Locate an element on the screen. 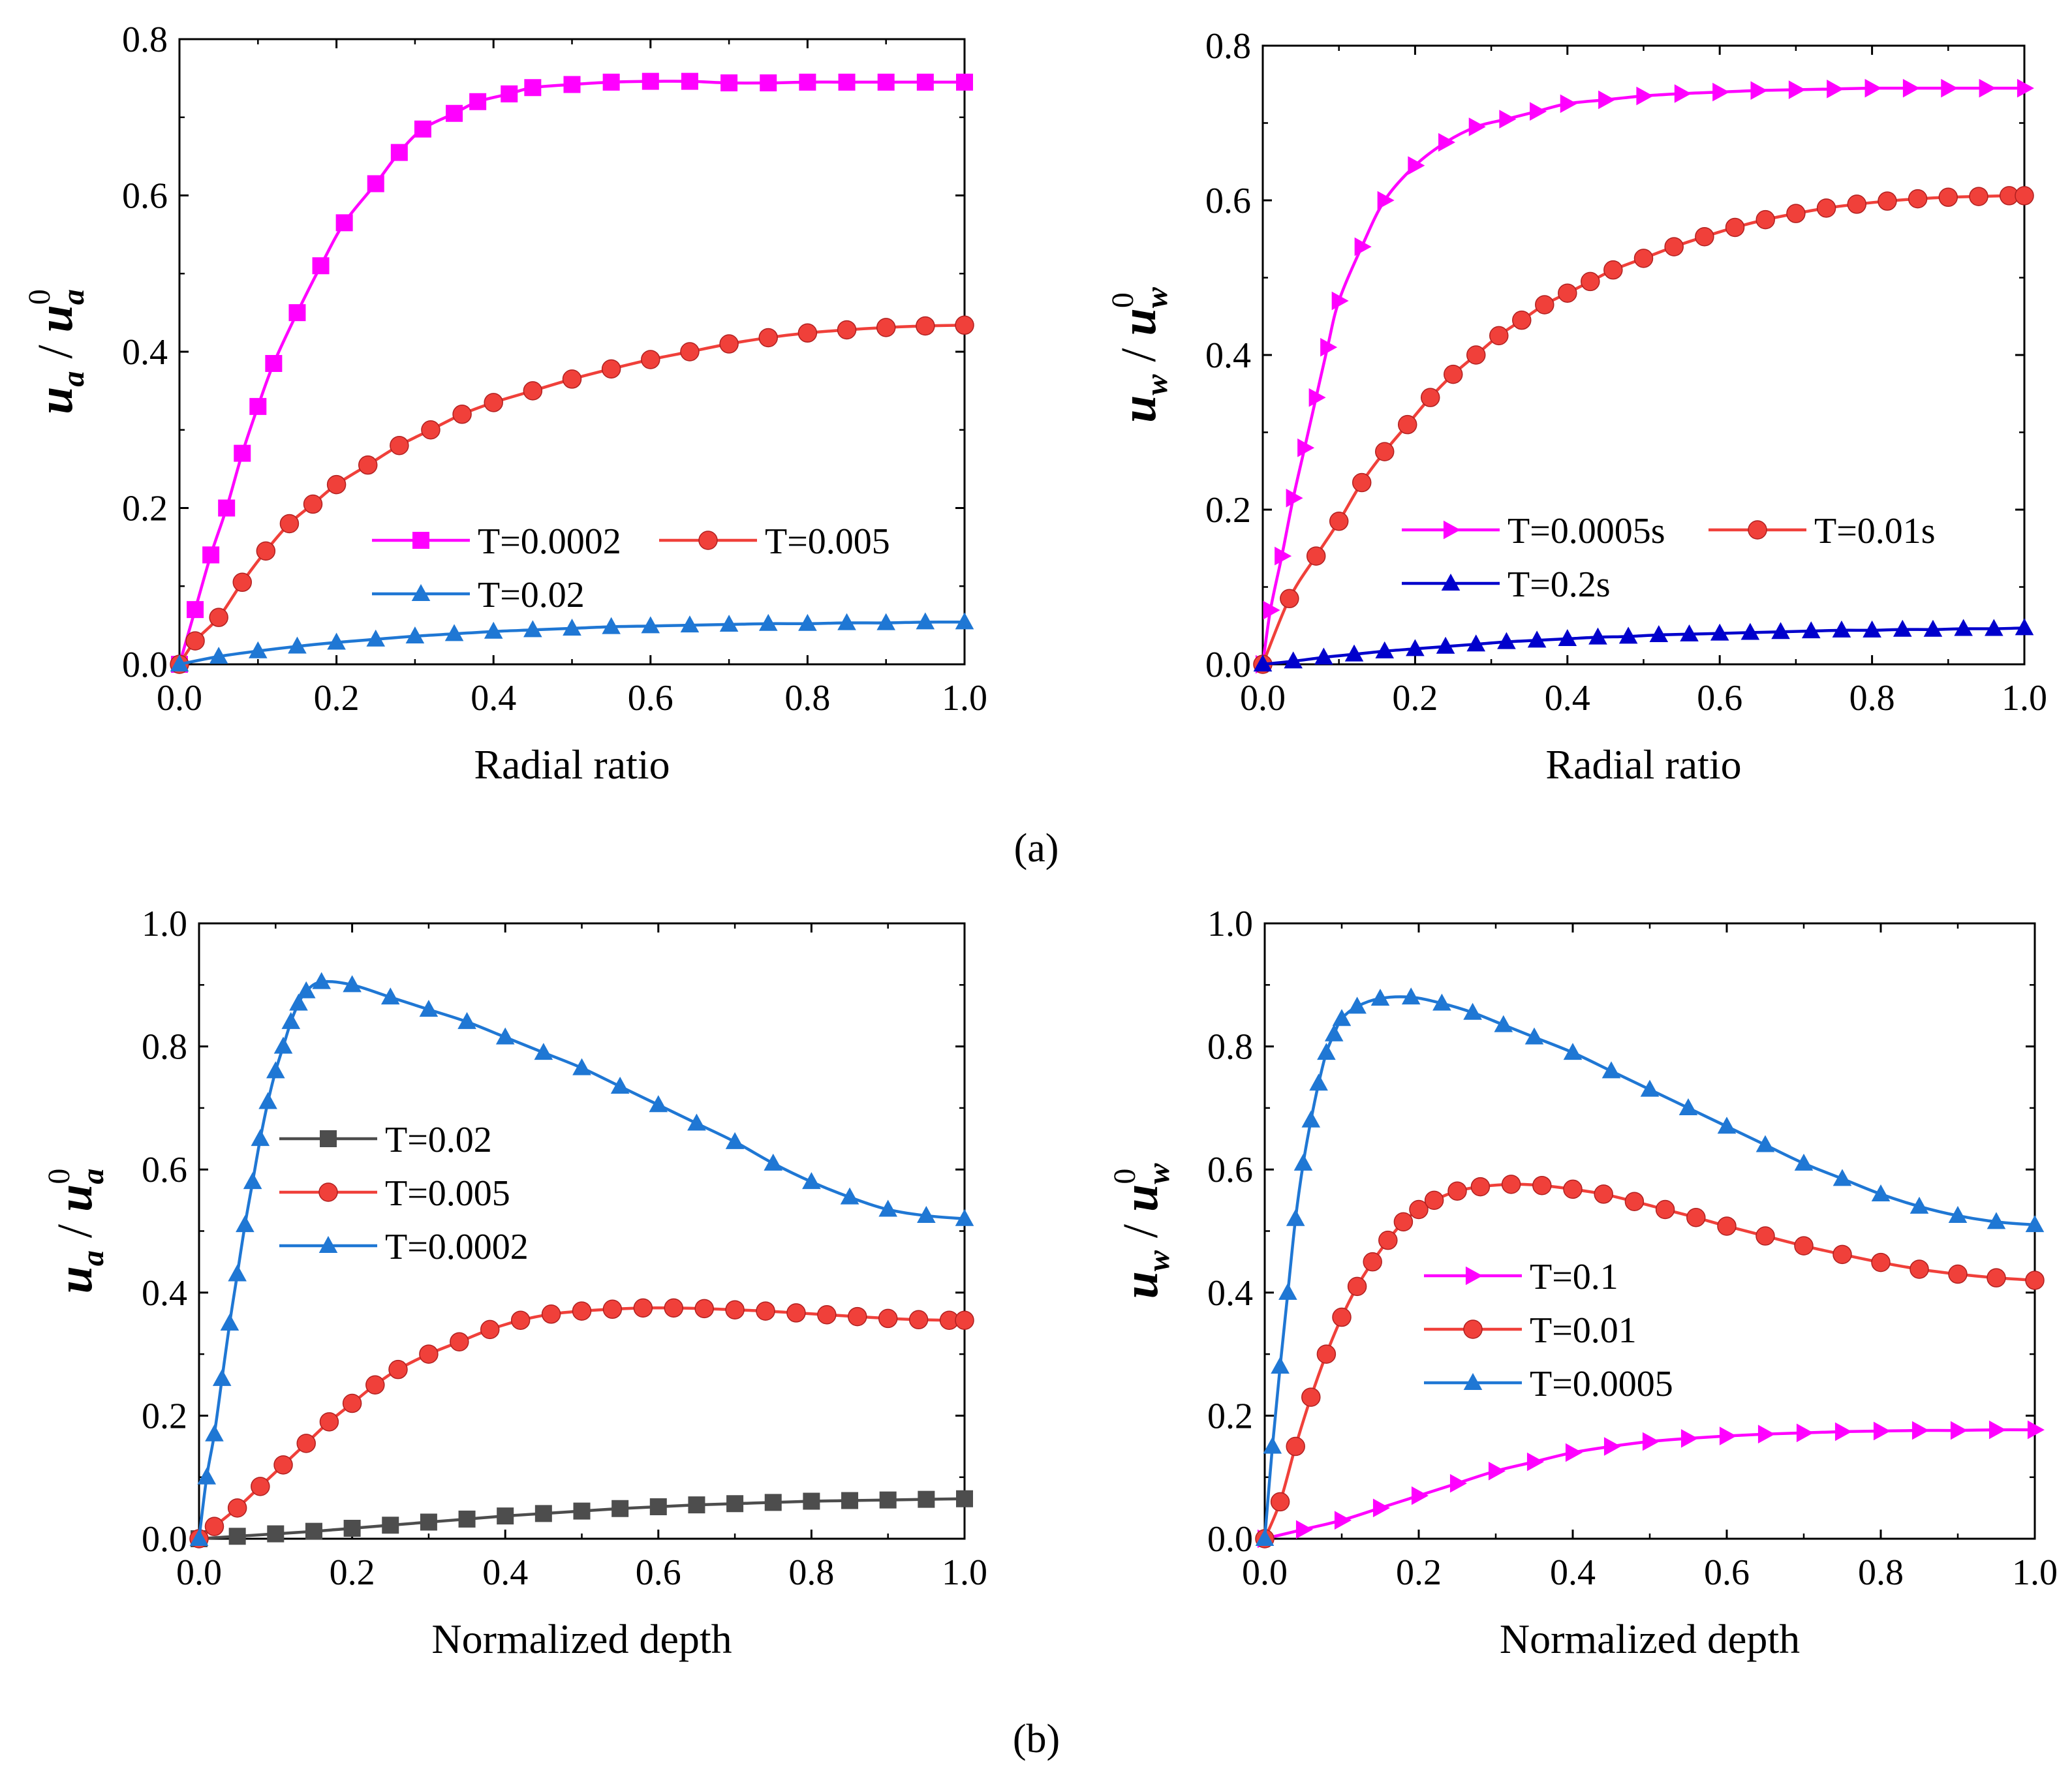 Image resolution: width=2072 pixels, height=1773 pixels. y-axis-label-part: 0 is located at coordinates (59, 1177).